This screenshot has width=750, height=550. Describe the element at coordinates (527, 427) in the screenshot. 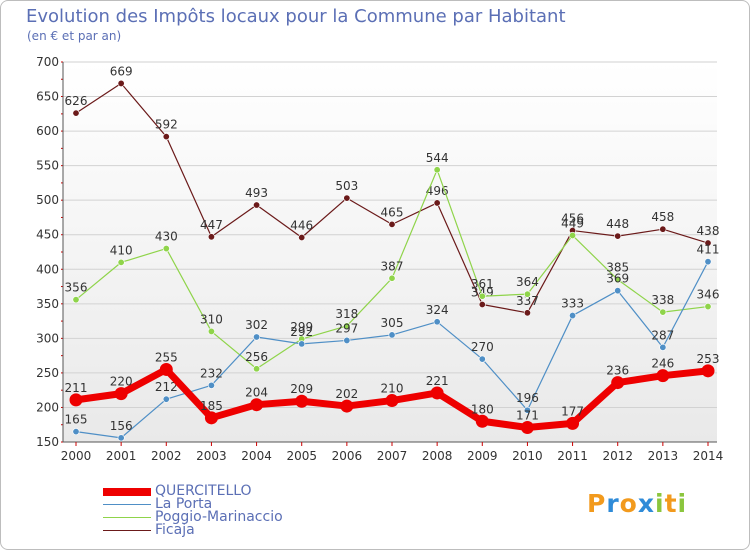

I see `point-quercitello-2010` at that location.